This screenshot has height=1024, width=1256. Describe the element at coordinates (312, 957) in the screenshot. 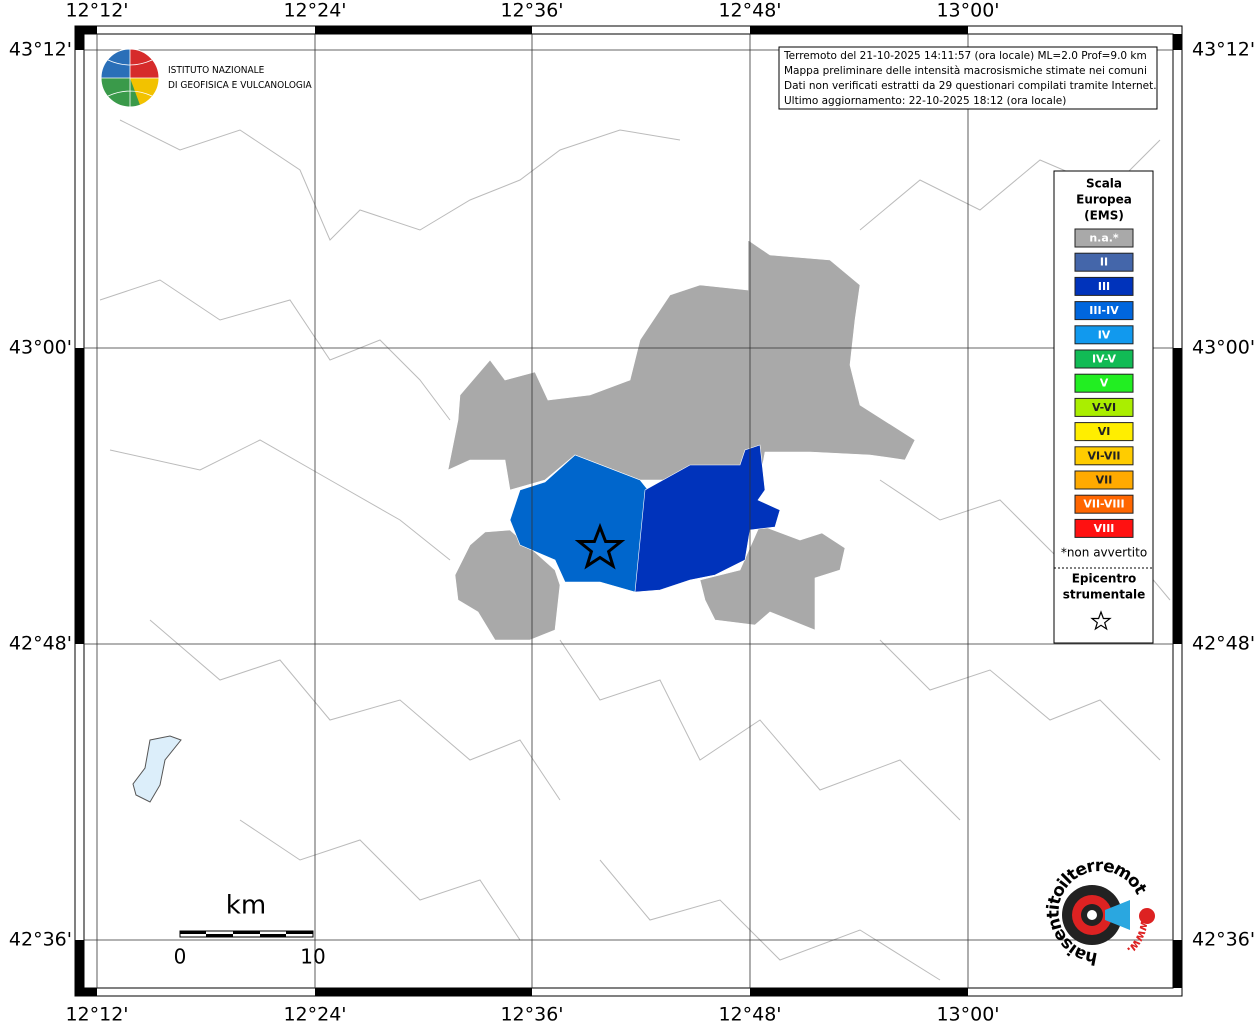

I see `scale-label: 10` at that location.